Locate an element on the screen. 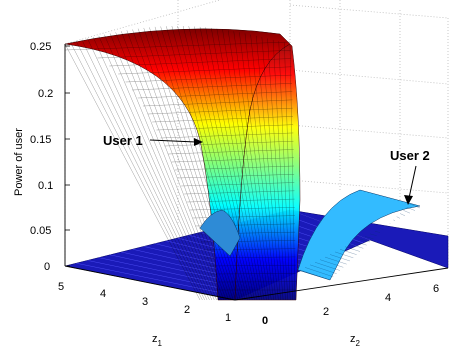 The image size is (456, 354). arrow-user1 is located at coordinates (176, 142).